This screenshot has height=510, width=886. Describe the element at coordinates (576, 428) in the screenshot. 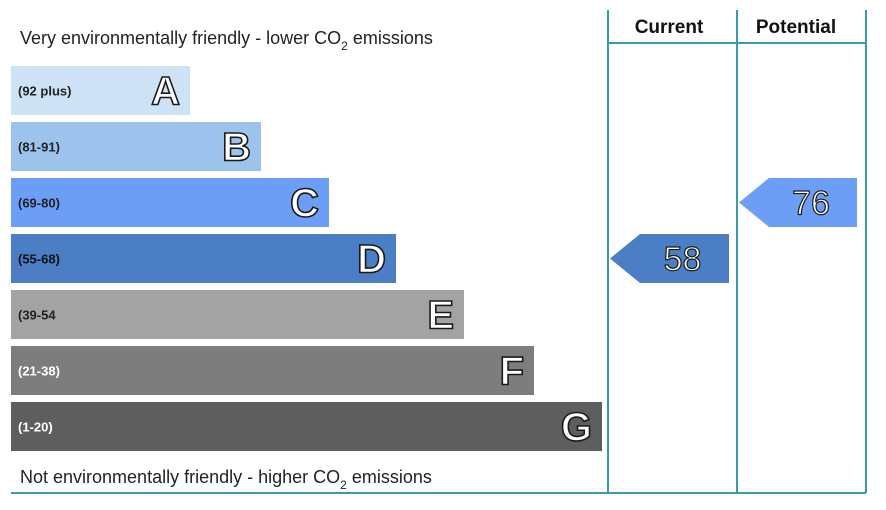

I see `band-letter: G` at that location.